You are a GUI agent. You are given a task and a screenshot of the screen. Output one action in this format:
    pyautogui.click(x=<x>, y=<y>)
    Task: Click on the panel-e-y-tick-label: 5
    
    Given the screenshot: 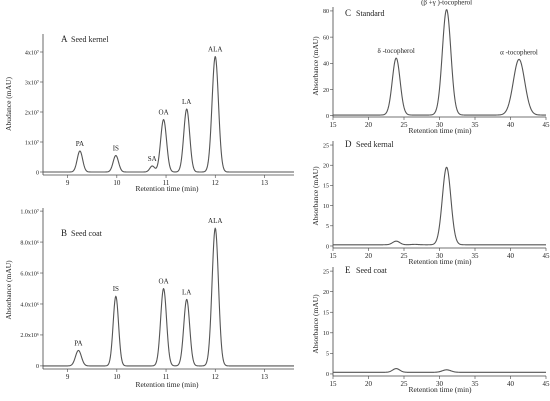 What is the action you would take?
    pyautogui.click(x=327, y=355)
    